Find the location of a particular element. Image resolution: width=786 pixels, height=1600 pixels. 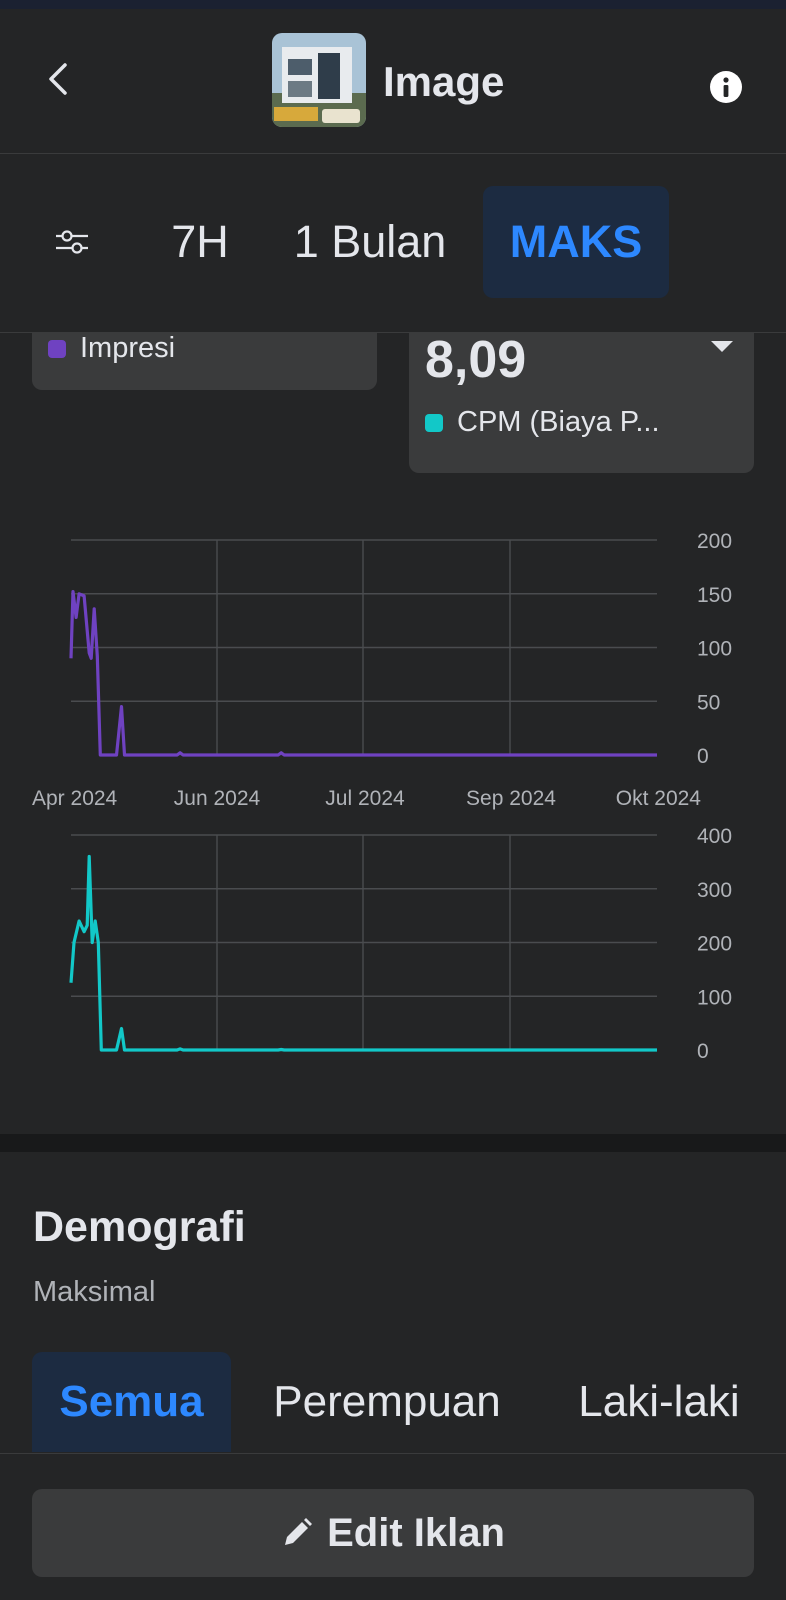

filter-button is located at coordinates (72, 242).